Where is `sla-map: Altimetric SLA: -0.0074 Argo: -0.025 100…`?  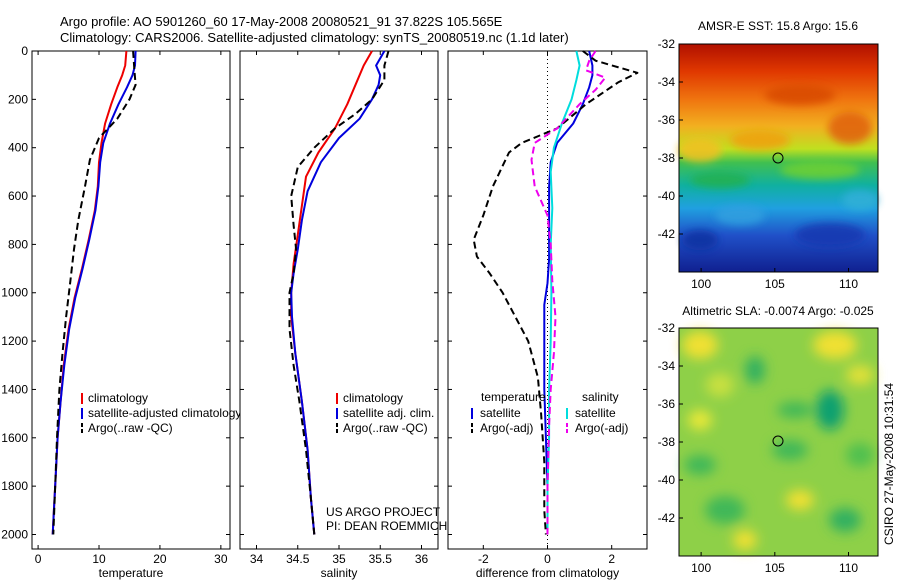 sla-map: Altimetric SLA: -0.0074 Argo: -0.025 100… is located at coordinates (768, 439).